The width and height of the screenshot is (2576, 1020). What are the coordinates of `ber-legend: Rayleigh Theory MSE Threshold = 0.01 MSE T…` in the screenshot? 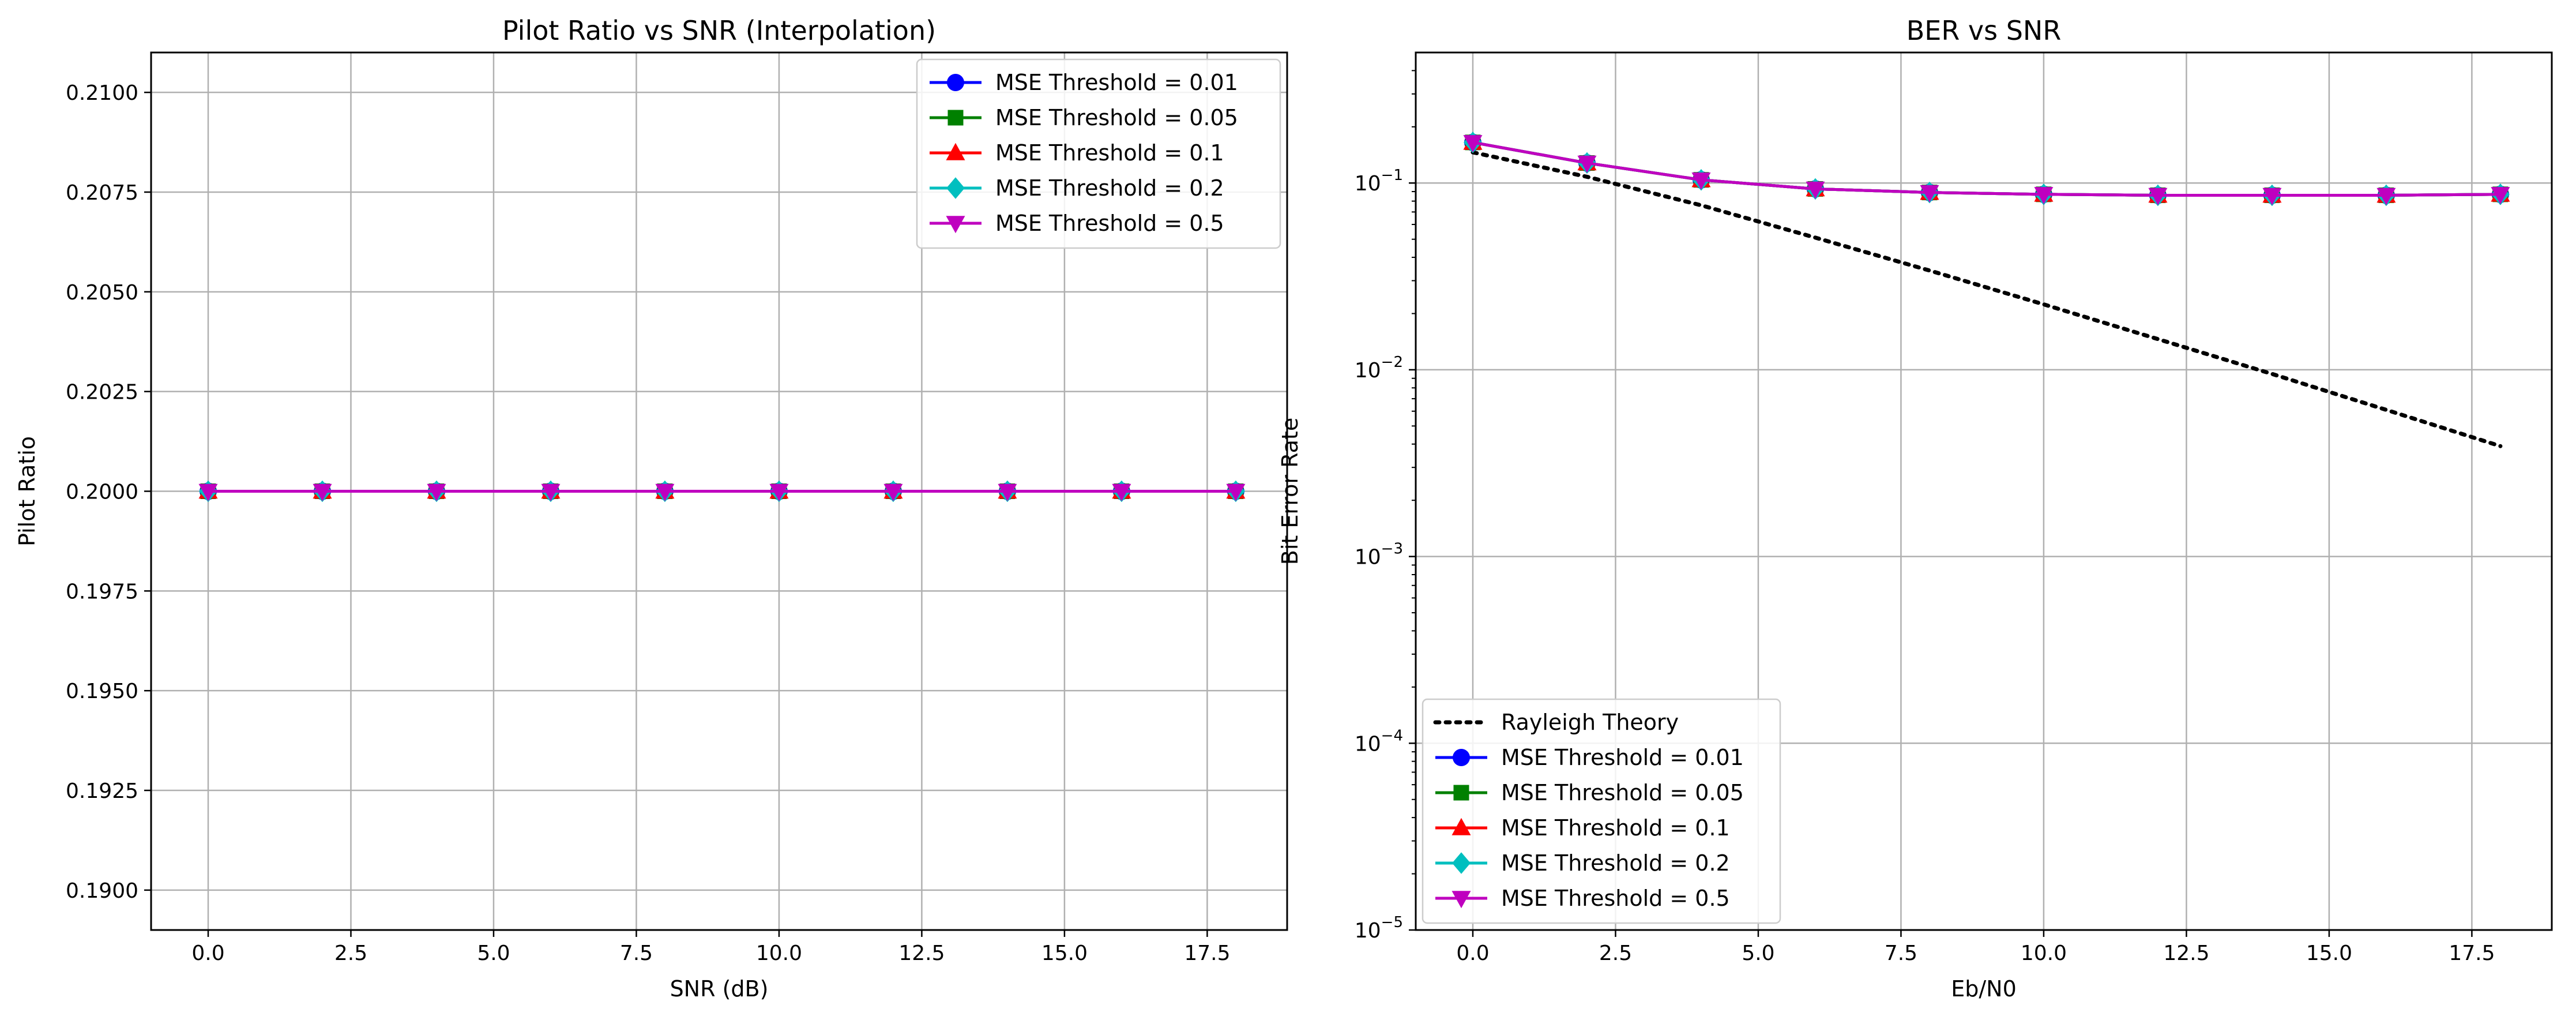 It's located at (1601, 811).